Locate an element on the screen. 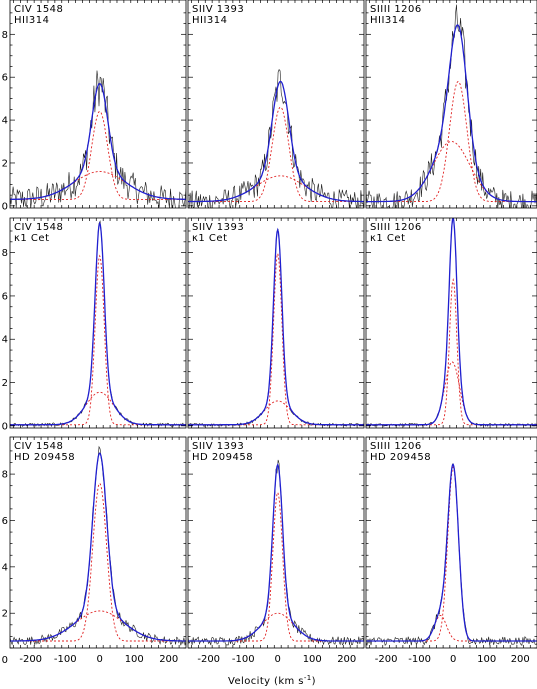  x-axis-title-close: ) is located at coordinates (314, 681).